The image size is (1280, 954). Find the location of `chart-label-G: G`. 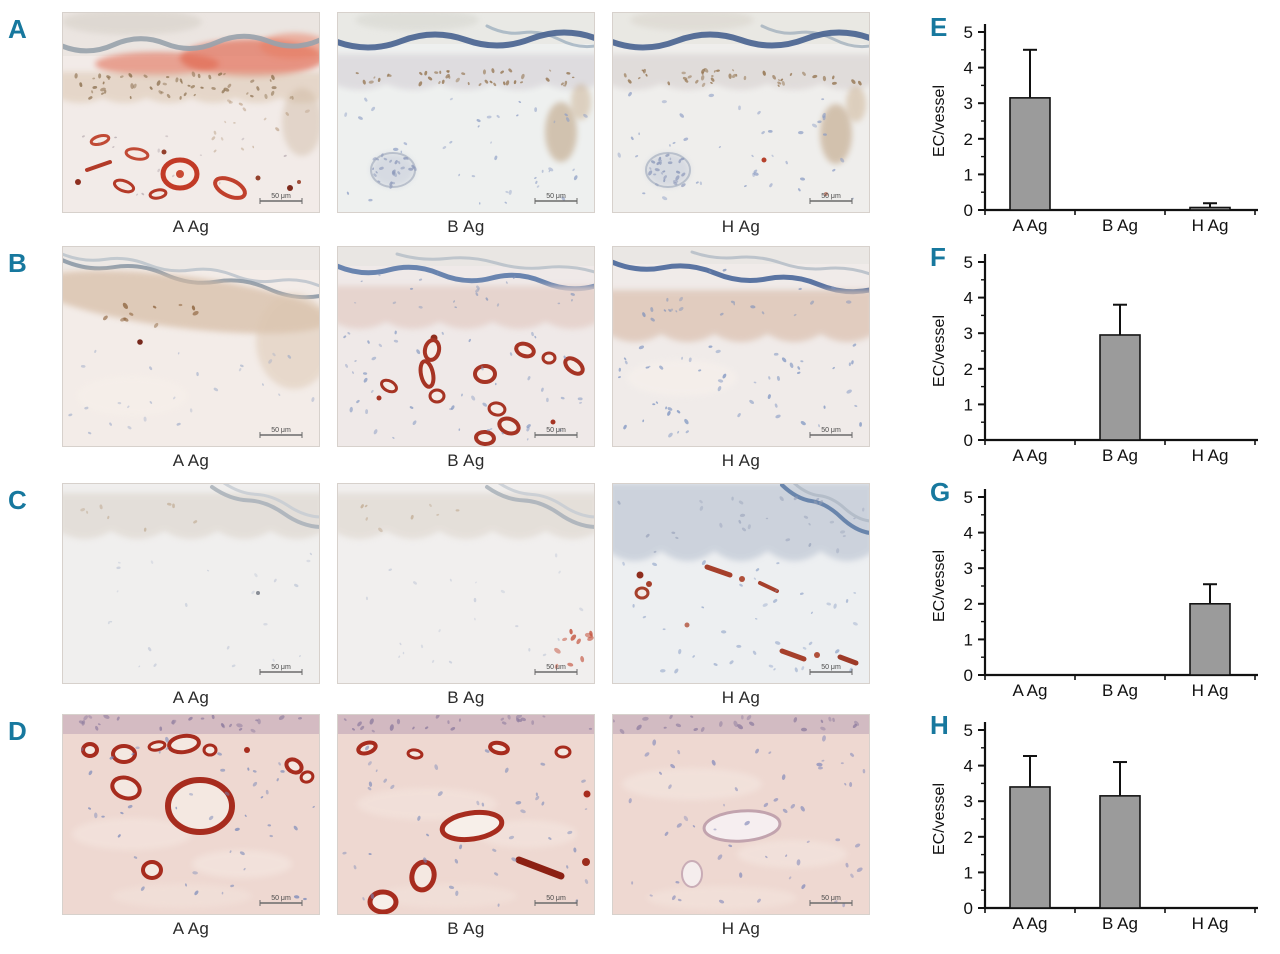

chart-label-G: G is located at coordinates (940, 492).